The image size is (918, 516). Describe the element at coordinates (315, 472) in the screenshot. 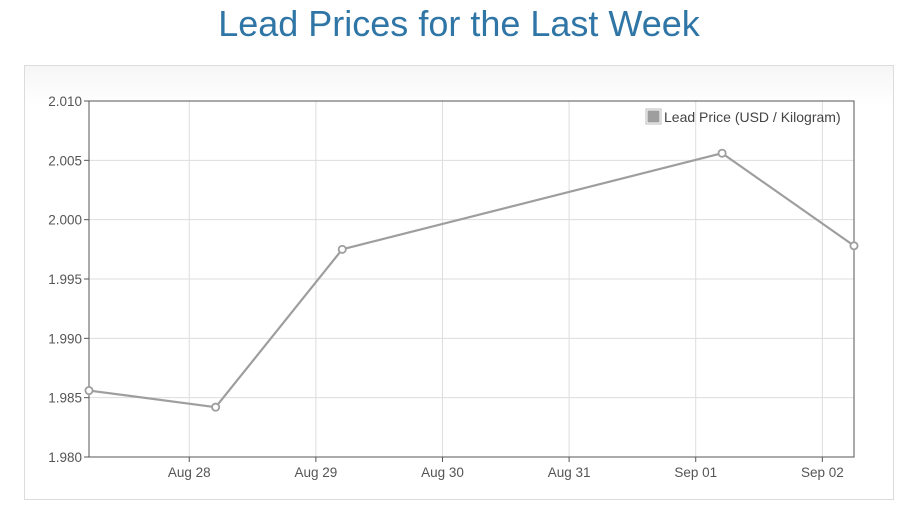

I see `x-tick-label: Aug 29` at that location.